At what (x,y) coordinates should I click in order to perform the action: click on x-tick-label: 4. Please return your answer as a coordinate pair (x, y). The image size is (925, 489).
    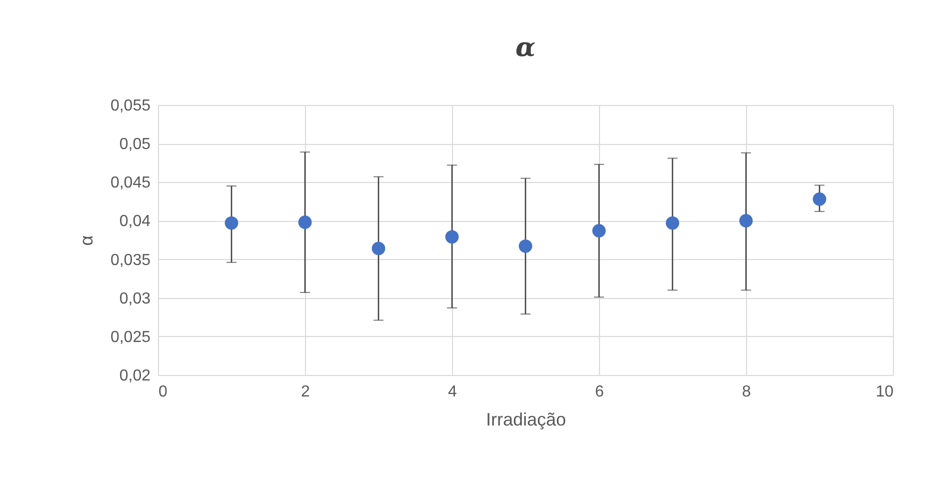
    Looking at the image, I should click on (453, 392).